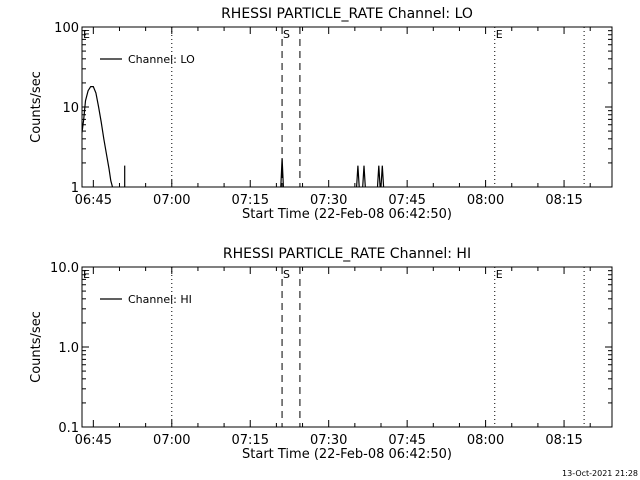 Image resolution: width=640 pixels, height=480 pixels. Describe the element at coordinates (68, 428) in the screenshot. I see `y-tick-label: 0.1` at that location.